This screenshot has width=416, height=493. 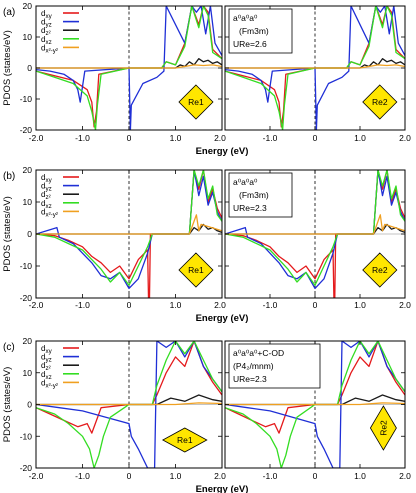 What do you see at coordinates (250, 44) in the screenshot?
I see `info-line: URe=2.6` at bounding box center [250, 44].